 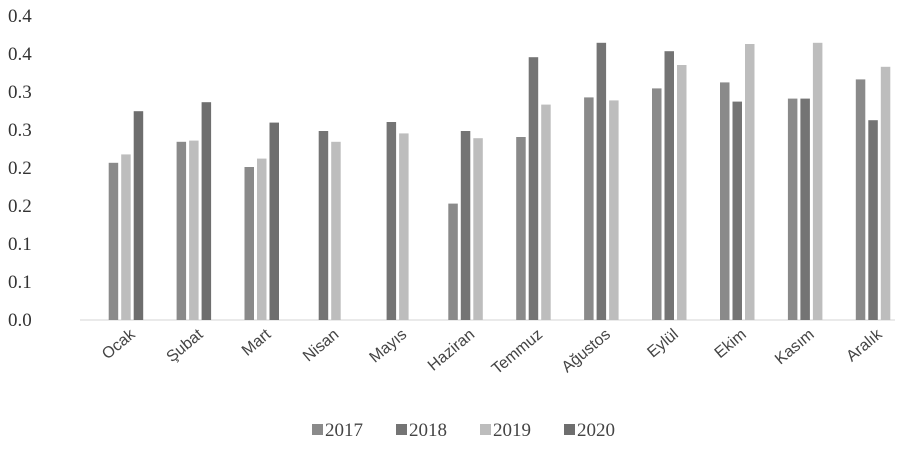 I want to click on legend-label: 2019, so click(x=512, y=430).